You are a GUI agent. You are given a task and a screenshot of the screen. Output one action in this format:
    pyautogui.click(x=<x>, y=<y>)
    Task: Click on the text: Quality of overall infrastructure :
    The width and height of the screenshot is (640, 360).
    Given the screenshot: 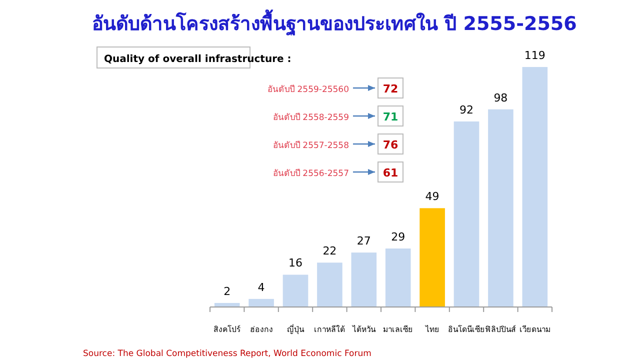 What is the action you would take?
    pyautogui.click(x=198, y=59)
    